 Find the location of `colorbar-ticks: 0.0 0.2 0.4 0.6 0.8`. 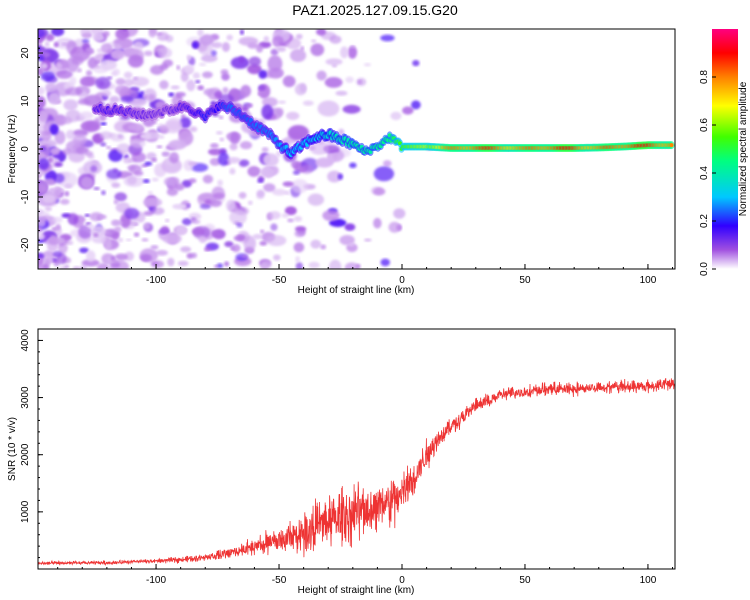

colorbar-ticks: 0.0 0.2 0.4 0.6 0.8 is located at coordinates (707, 173).